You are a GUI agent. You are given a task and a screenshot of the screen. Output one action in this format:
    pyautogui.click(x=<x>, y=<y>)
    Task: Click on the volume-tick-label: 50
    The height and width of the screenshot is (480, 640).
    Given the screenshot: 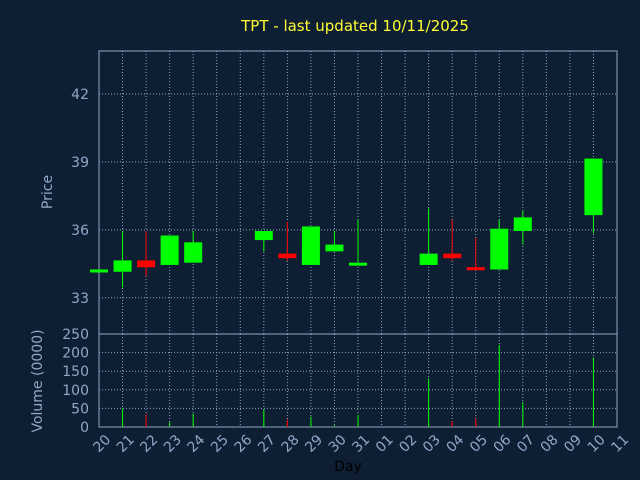 What is the action you would take?
    pyautogui.click(x=80, y=409)
    